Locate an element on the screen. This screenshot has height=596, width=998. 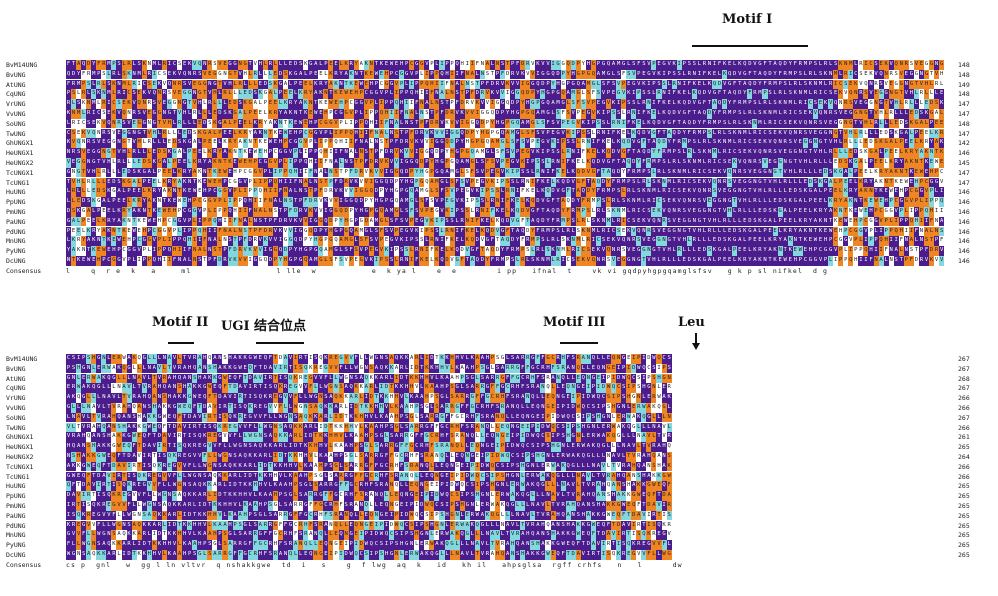
residue: M is located at coordinates (361, 231).